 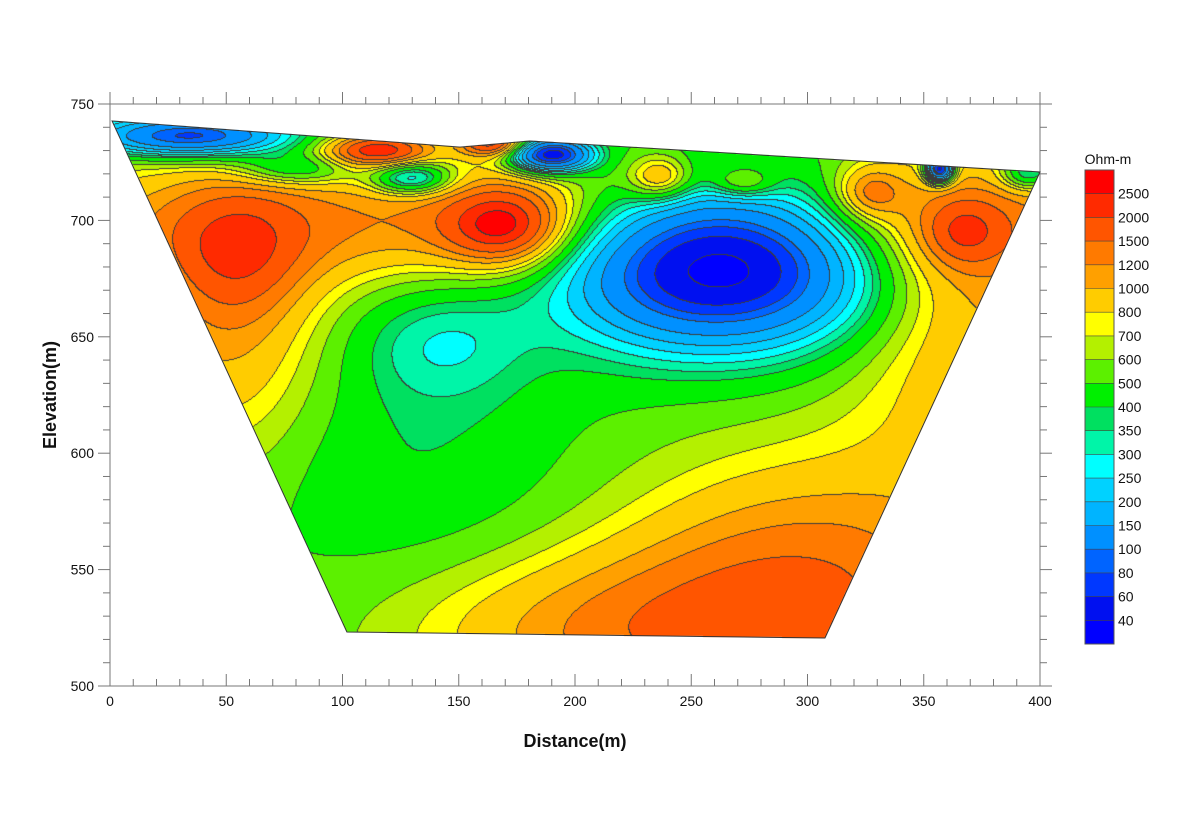 I want to click on x-tick-label: 200, so click(x=575, y=701).